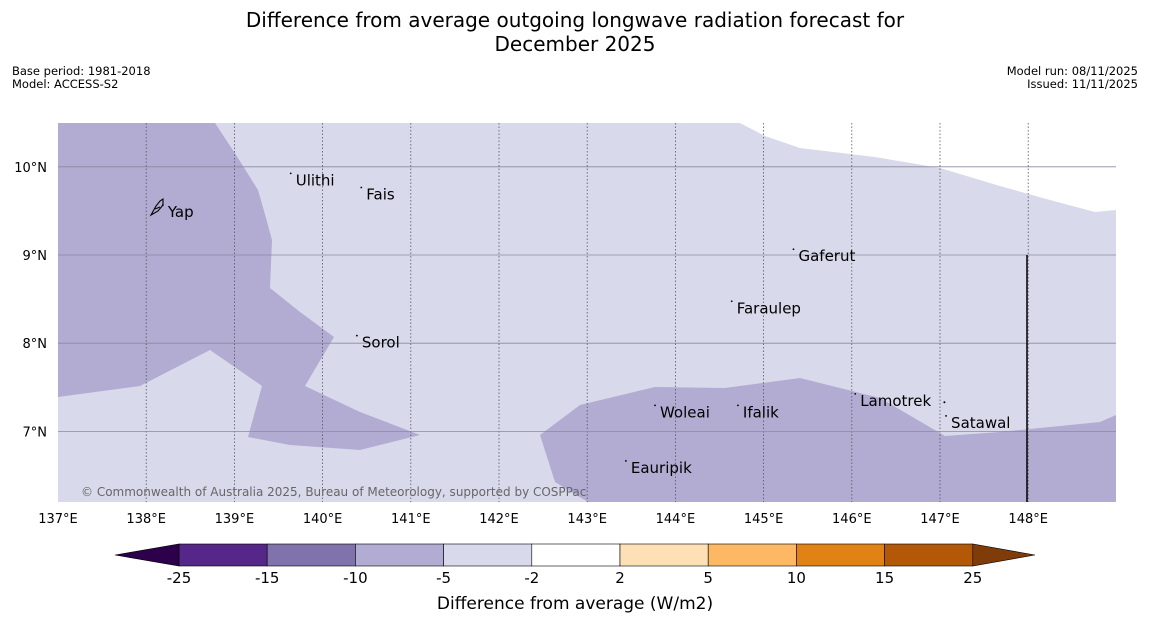 The height and width of the screenshot is (644, 1150). I want to click on place-name: Sorol, so click(381, 343).